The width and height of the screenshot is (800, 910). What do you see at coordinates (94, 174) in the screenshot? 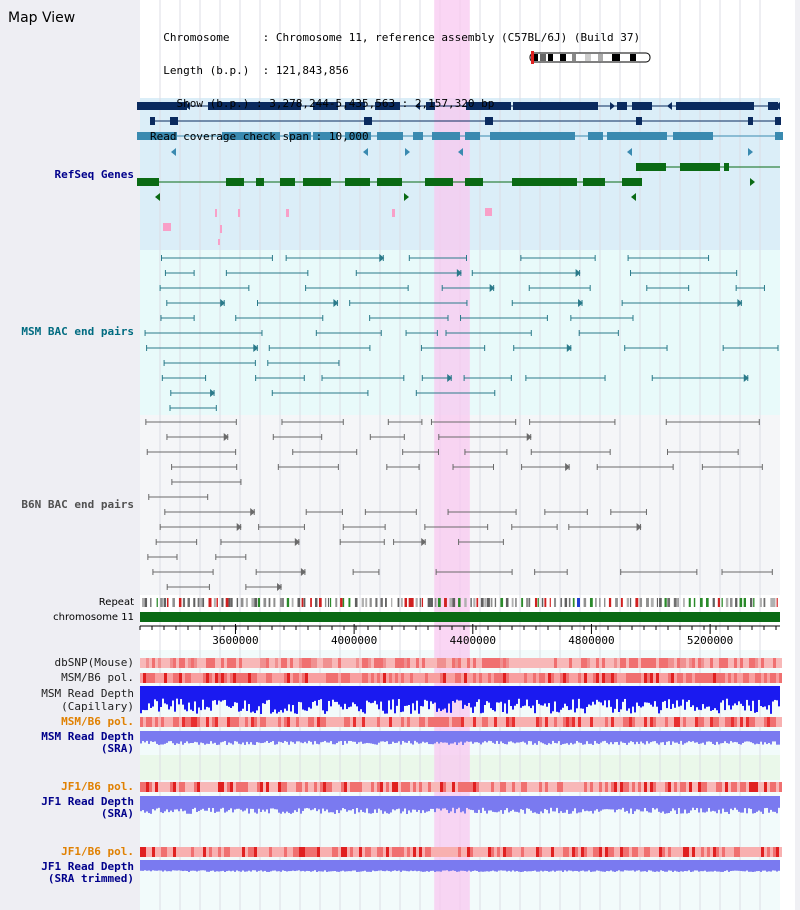
I see `refseq-genes-label: RefSeq Genes` at bounding box center [94, 174].